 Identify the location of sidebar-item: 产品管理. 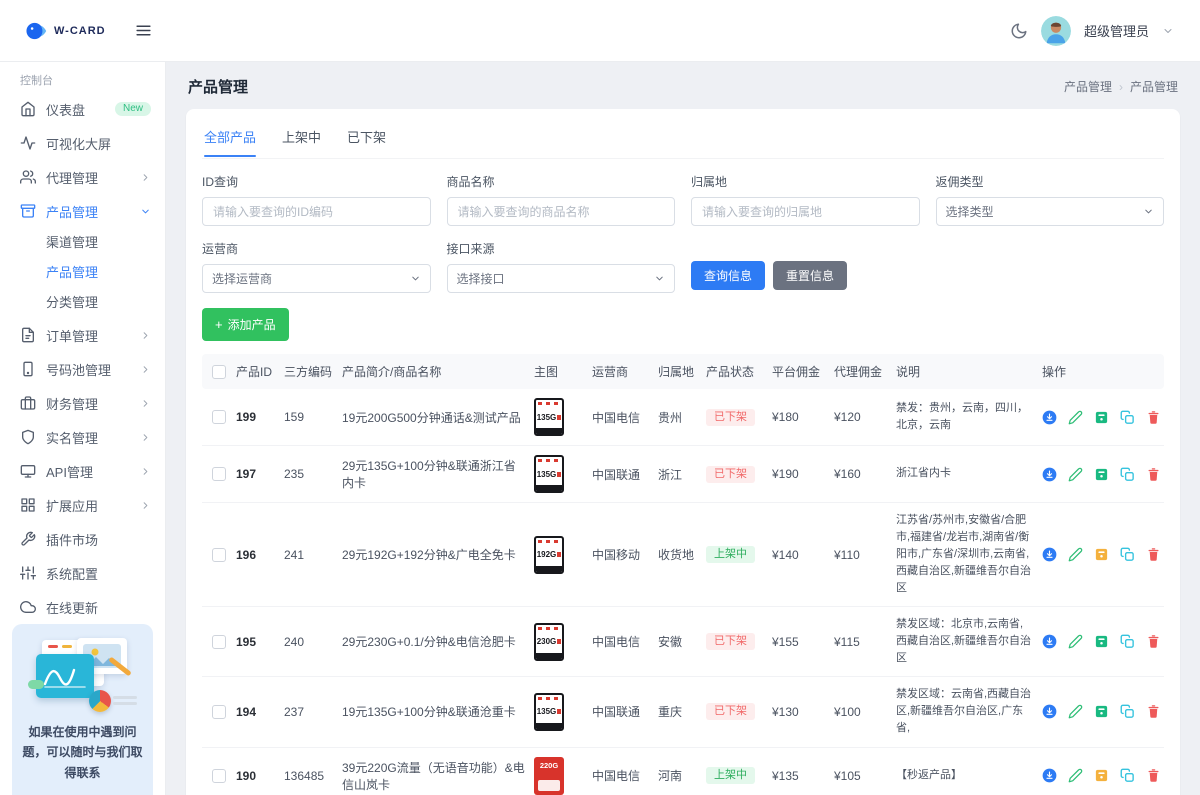
(82, 211).